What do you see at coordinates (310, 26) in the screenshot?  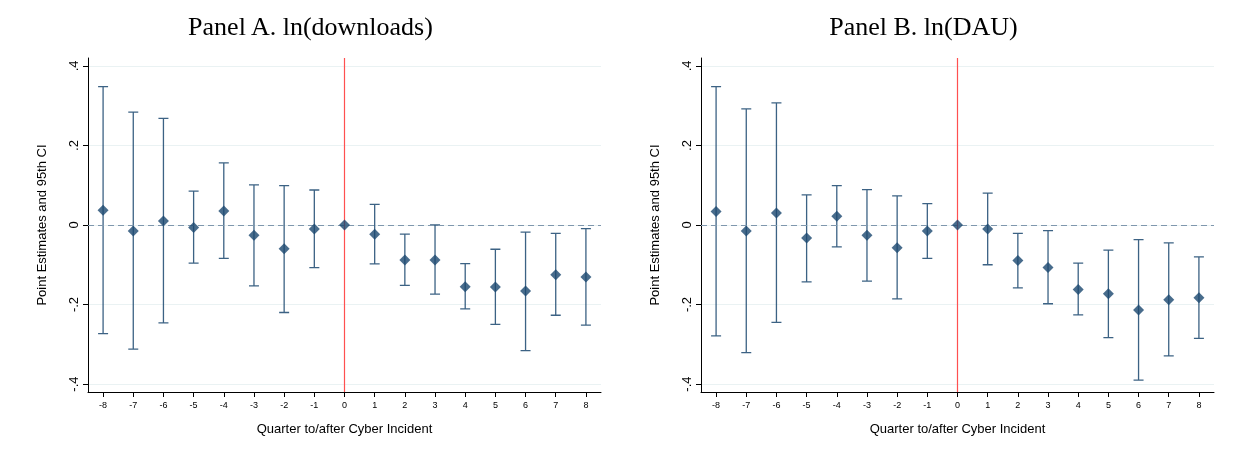 I see `chart-title: Panel A. ln(downloads)` at bounding box center [310, 26].